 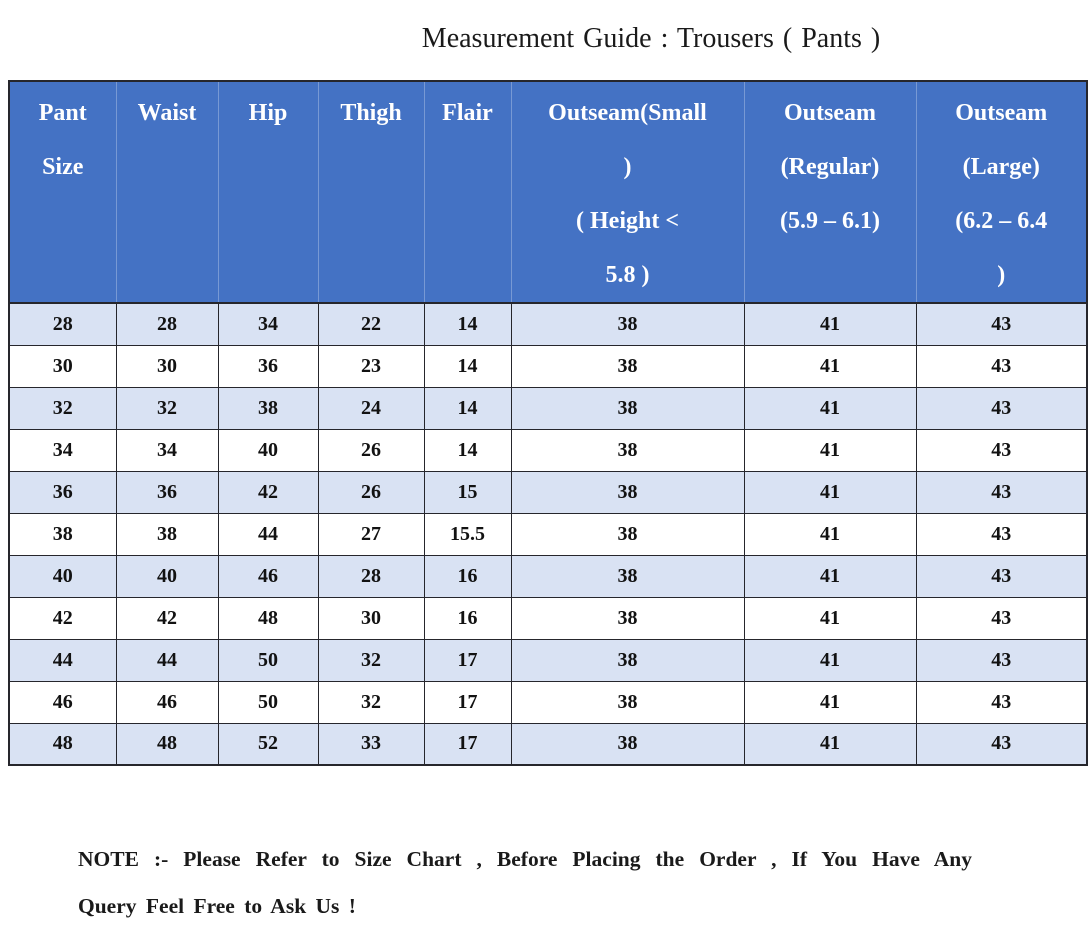 I want to click on table-row: 48 48 52 33 17 38 41 43, so click(x=548, y=744).